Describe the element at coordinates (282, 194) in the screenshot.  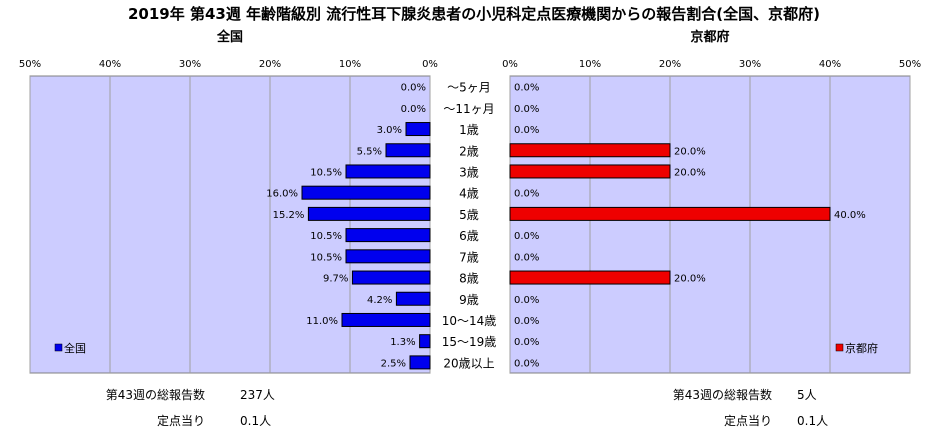
I see `data-label: 16.0%` at that location.